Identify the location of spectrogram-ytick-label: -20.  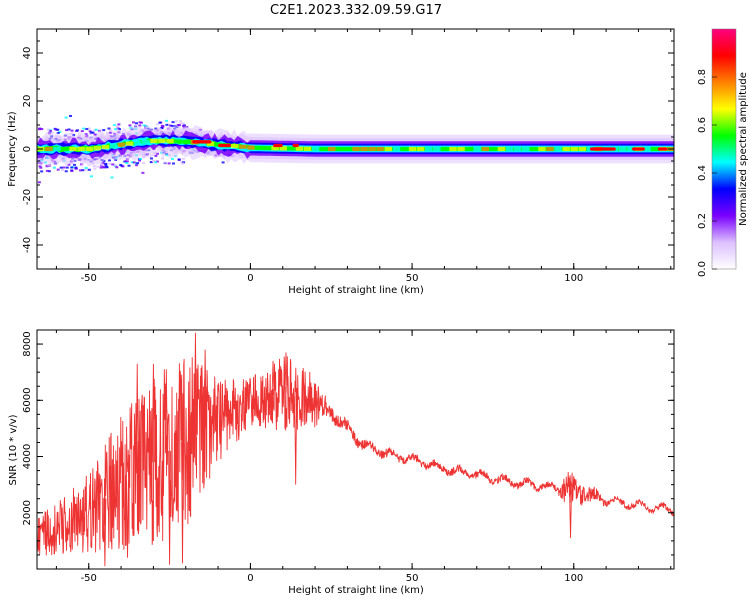
(27, 197).